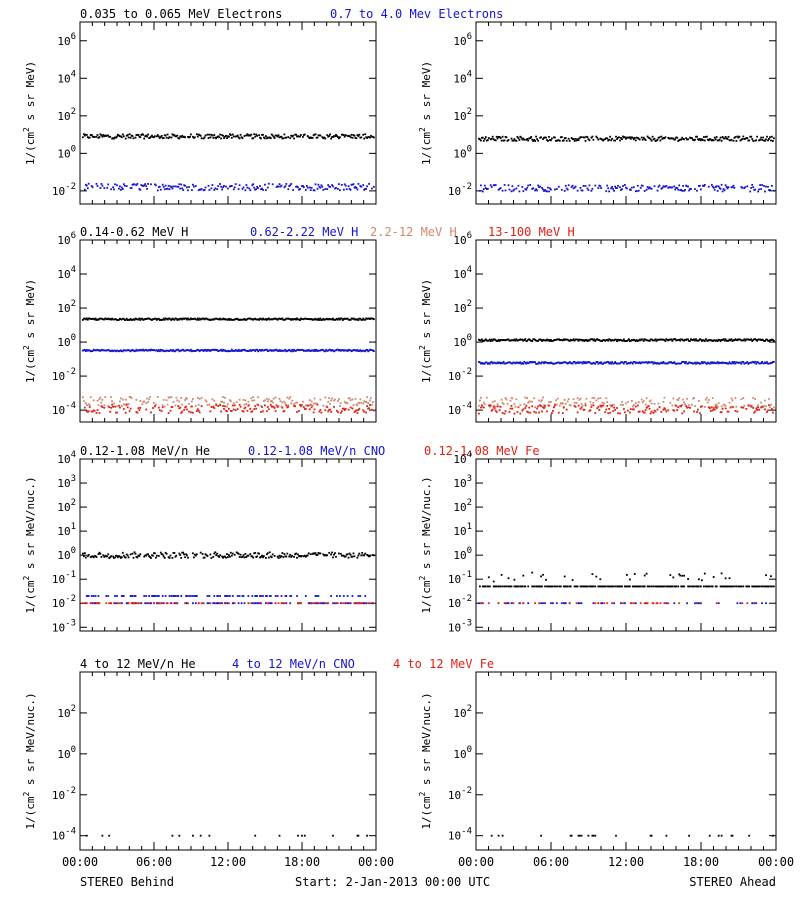 This screenshot has width=800, height=900. What do you see at coordinates (66, 115) in the screenshot?
I see `y-tick-label: 10²` at bounding box center [66, 115].